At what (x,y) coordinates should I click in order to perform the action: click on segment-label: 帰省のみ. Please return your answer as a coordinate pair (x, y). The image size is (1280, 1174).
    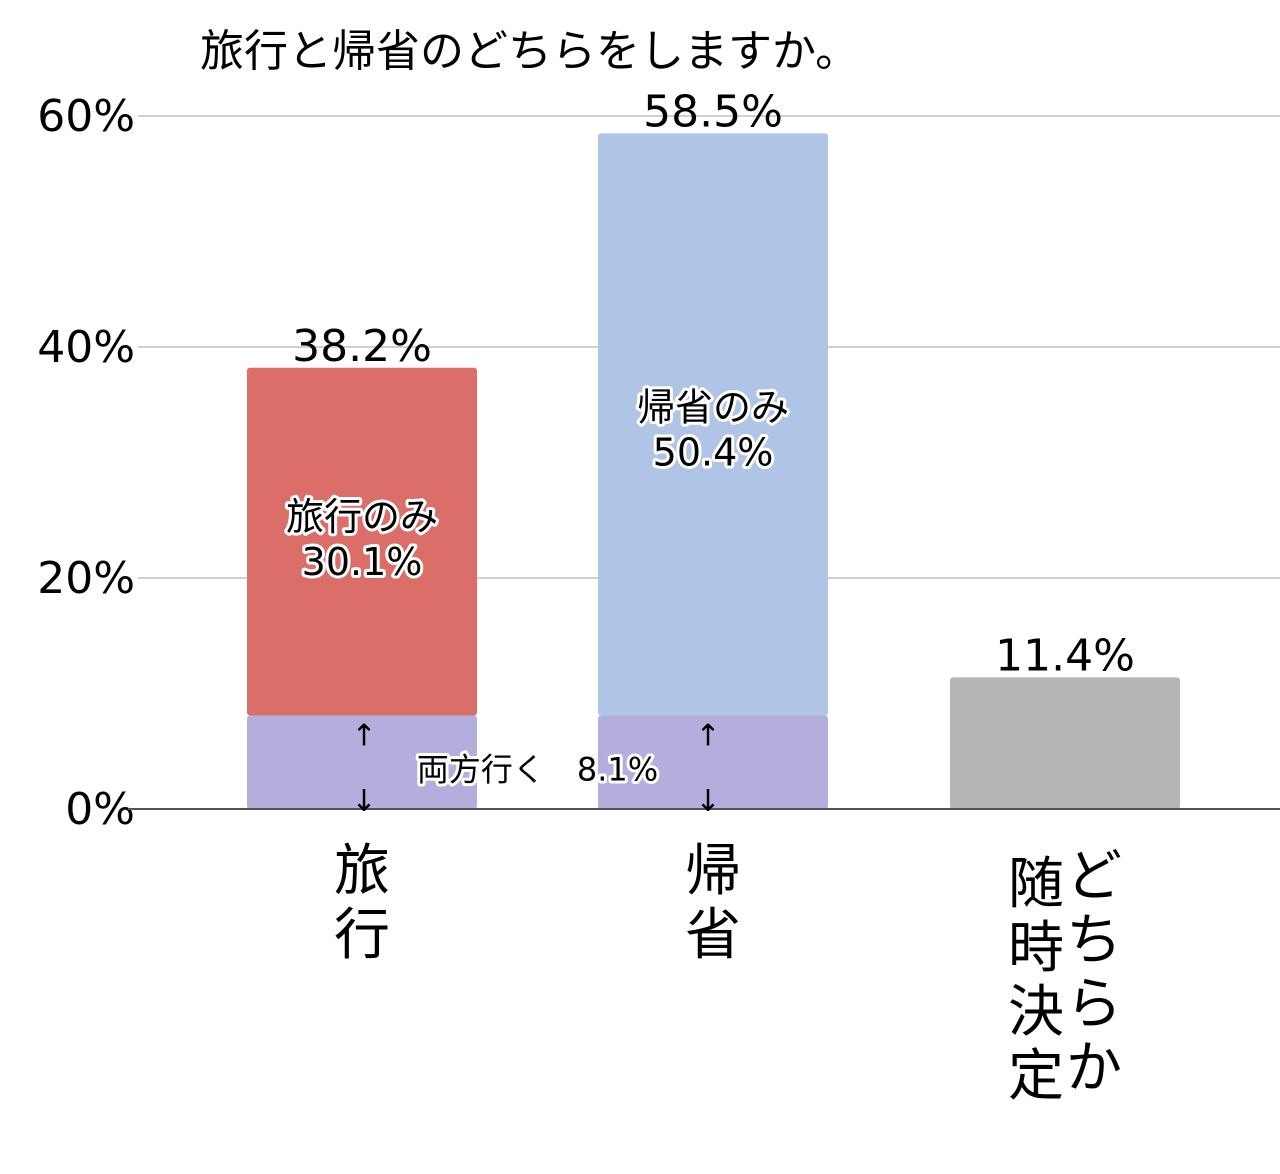
    Looking at the image, I should click on (713, 407).